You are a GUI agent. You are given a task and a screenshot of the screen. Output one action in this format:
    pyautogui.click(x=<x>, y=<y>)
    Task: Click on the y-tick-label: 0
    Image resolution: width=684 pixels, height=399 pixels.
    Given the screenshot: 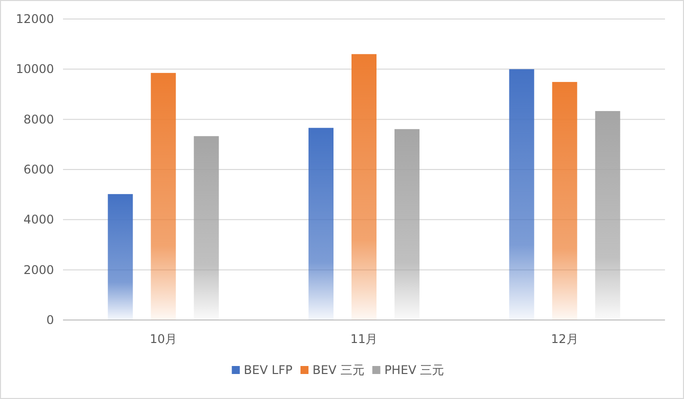 What is the action you would take?
    pyautogui.click(x=50, y=320)
    